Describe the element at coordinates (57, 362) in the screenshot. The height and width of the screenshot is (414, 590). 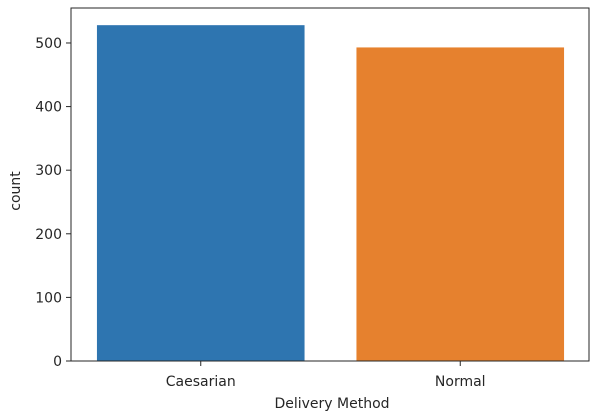
I see `y-tick-label: 0` at that location.